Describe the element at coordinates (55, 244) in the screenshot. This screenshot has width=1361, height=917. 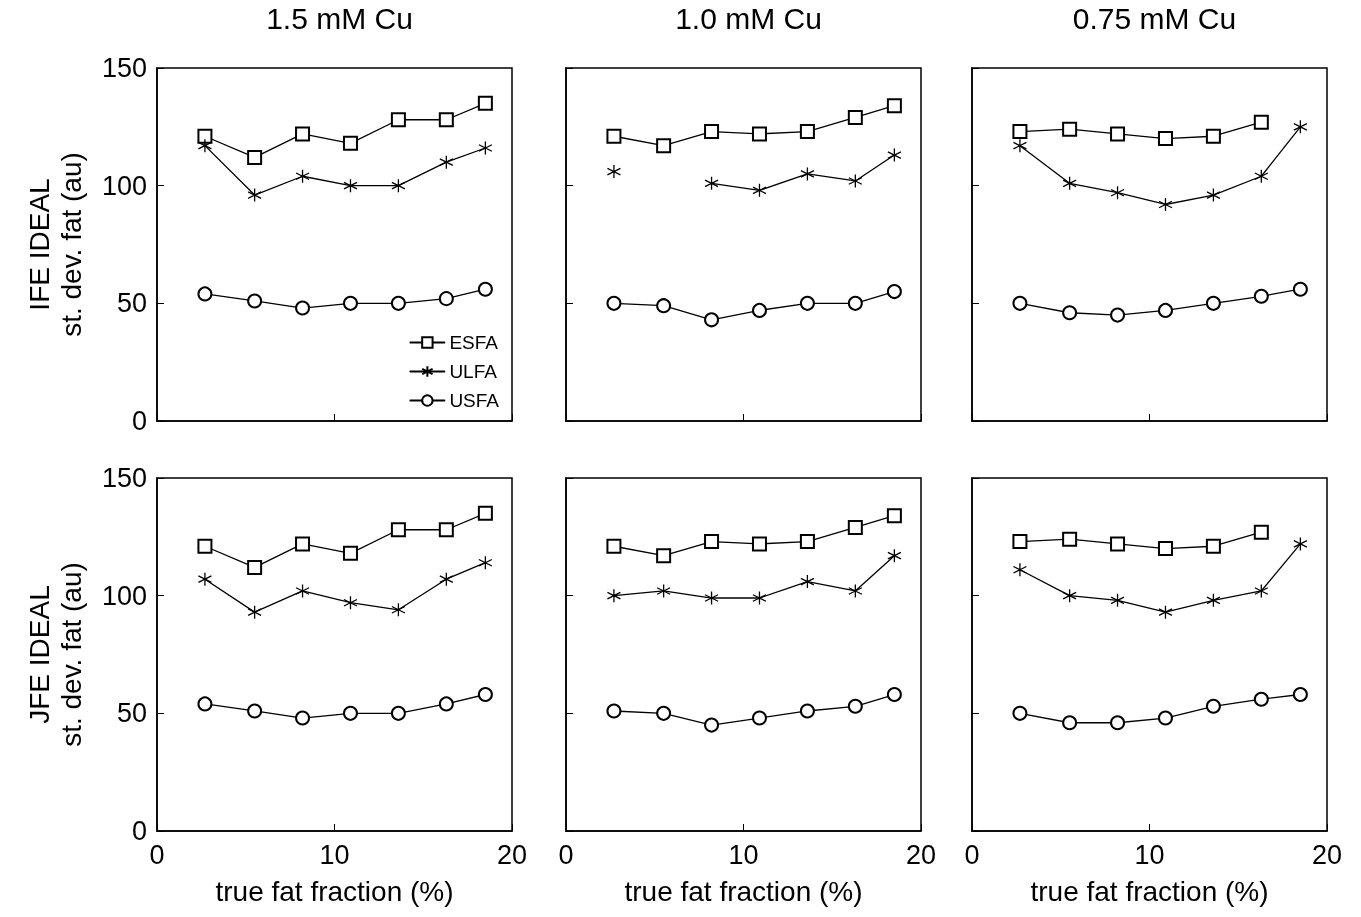
I see `y-axis-title: IFE IDEAL st. dev. fat (au)` at that location.